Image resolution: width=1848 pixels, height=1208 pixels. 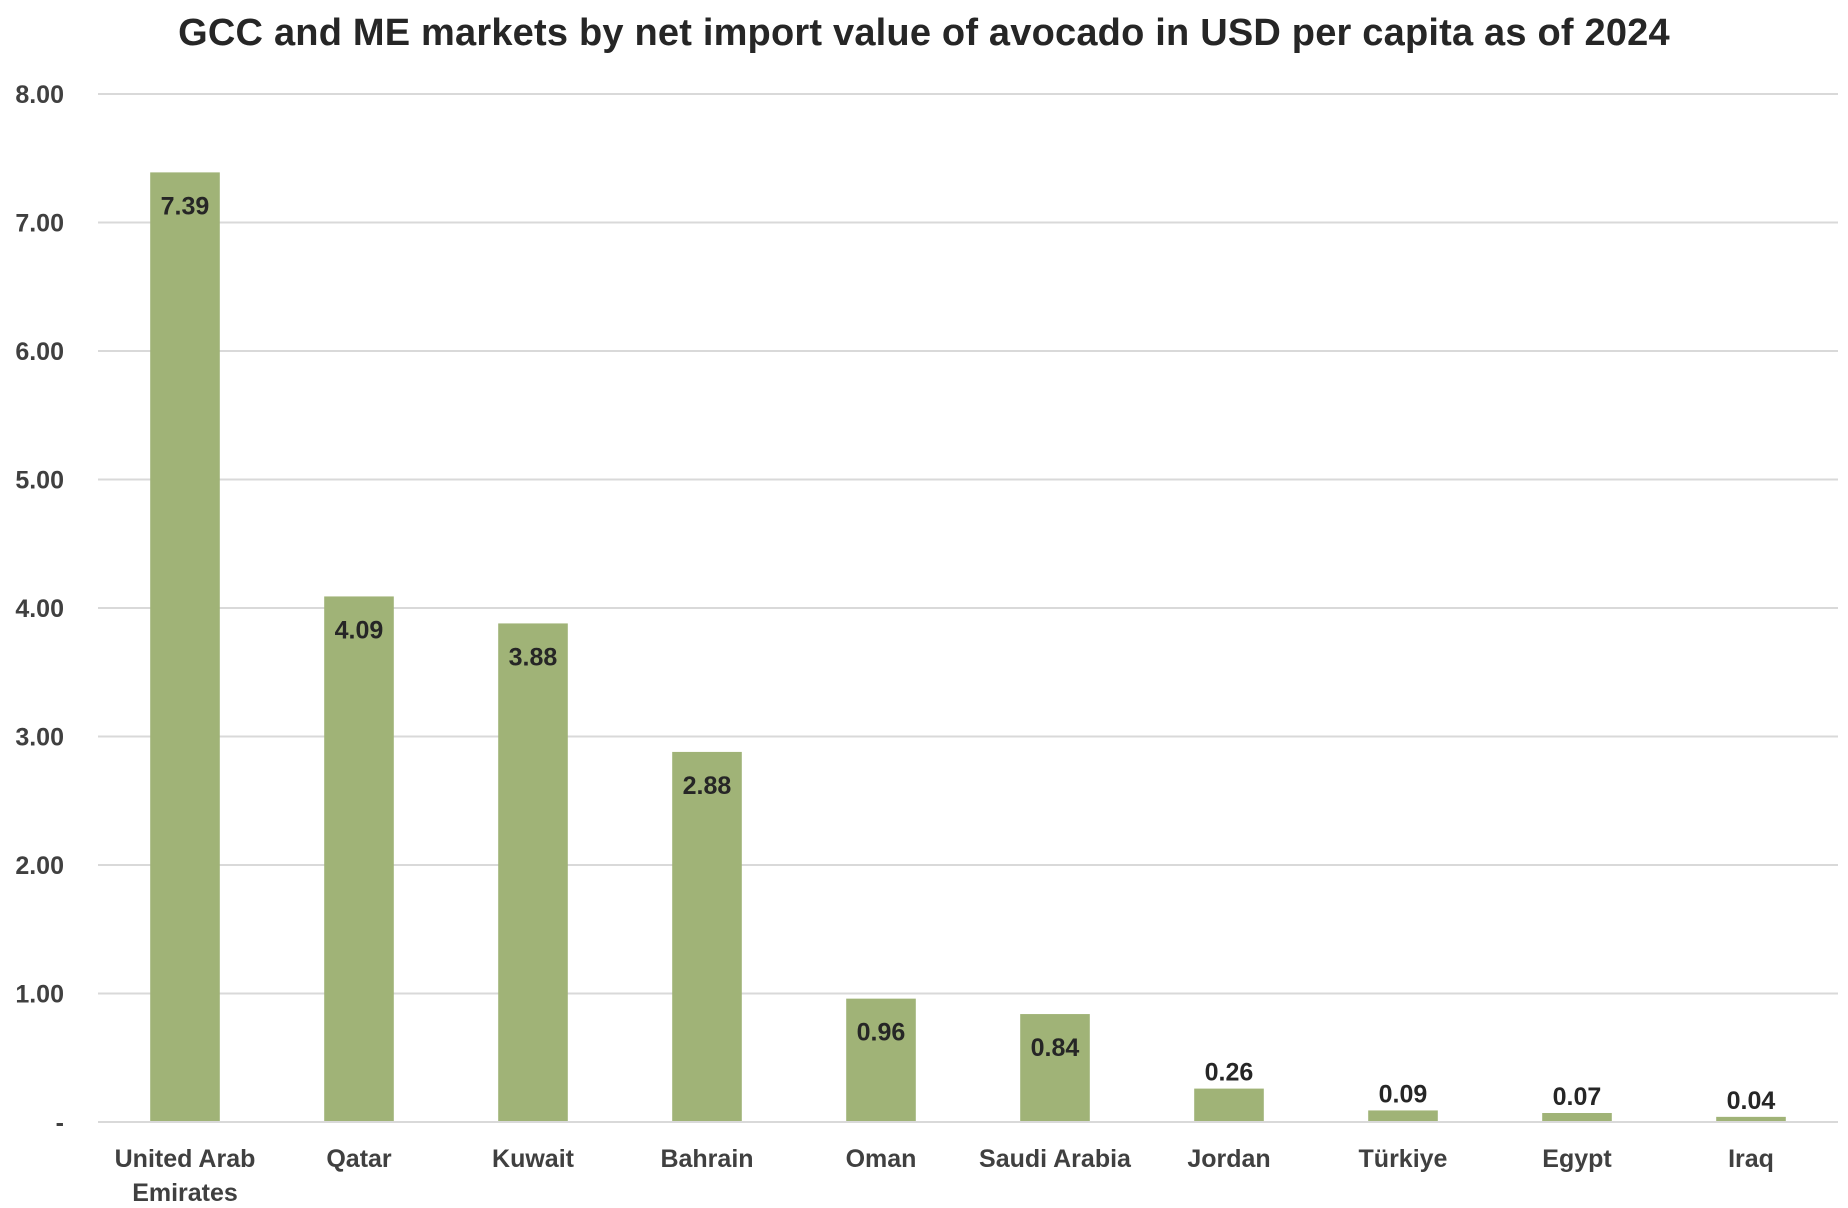 What do you see at coordinates (185, 206) in the screenshot?
I see `data-label: 7.39` at bounding box center [185, 206].